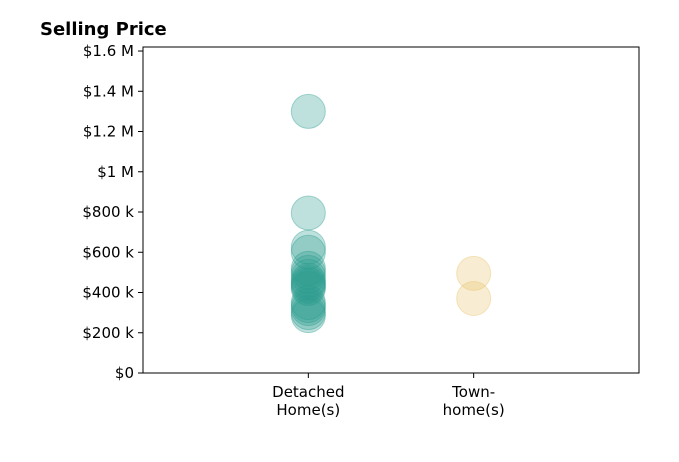  Describe the element at coordinates (108, 333) in the screenshot. I see `y-tick-label: $200 k` at that location.